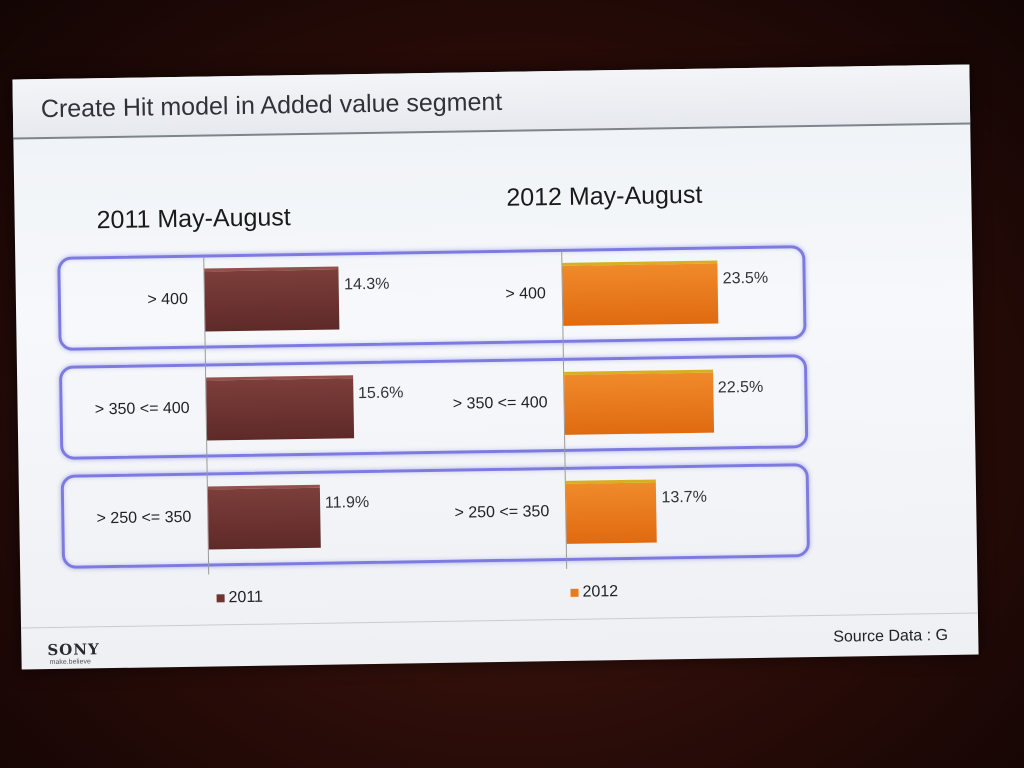  What do you see at coordinates (740, 387) in the screenshot?
I see `value-label: 22.5%` at bounding box center [740, 387].